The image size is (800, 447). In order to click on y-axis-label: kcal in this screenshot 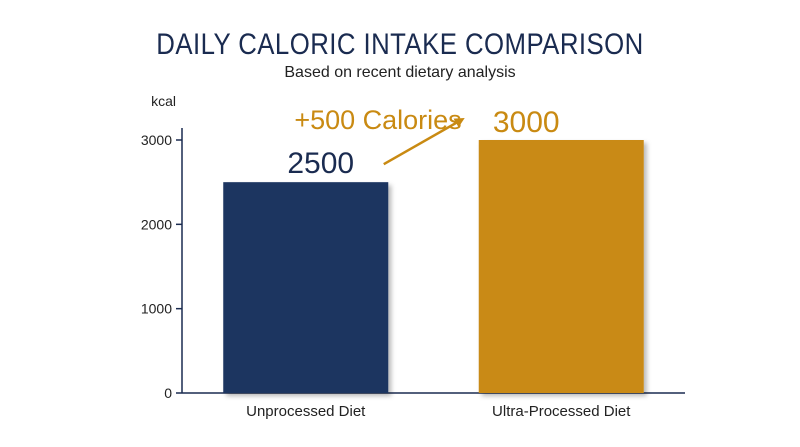, I will do `click(163, 101)`.